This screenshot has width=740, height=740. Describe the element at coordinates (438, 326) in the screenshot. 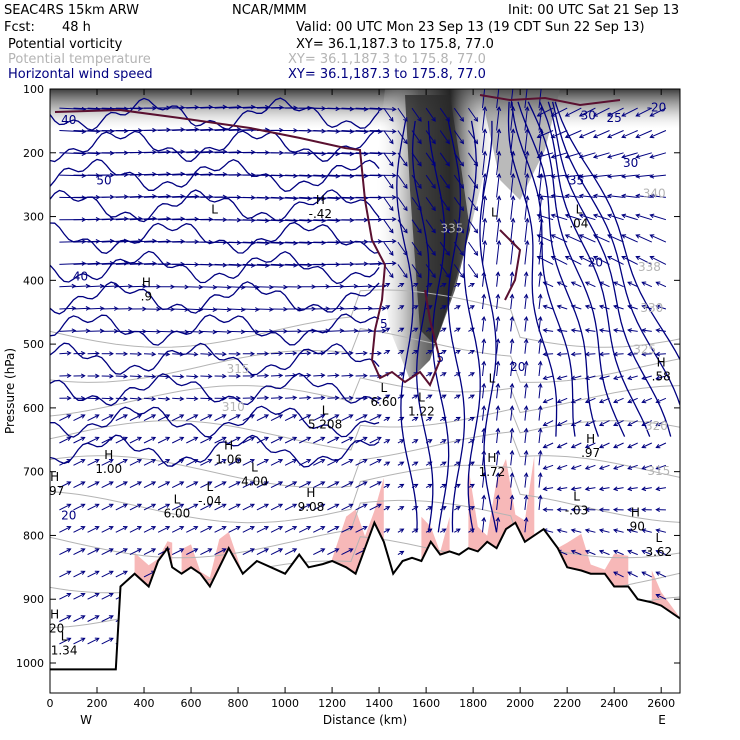

I see `wind-contour-line` at that location.